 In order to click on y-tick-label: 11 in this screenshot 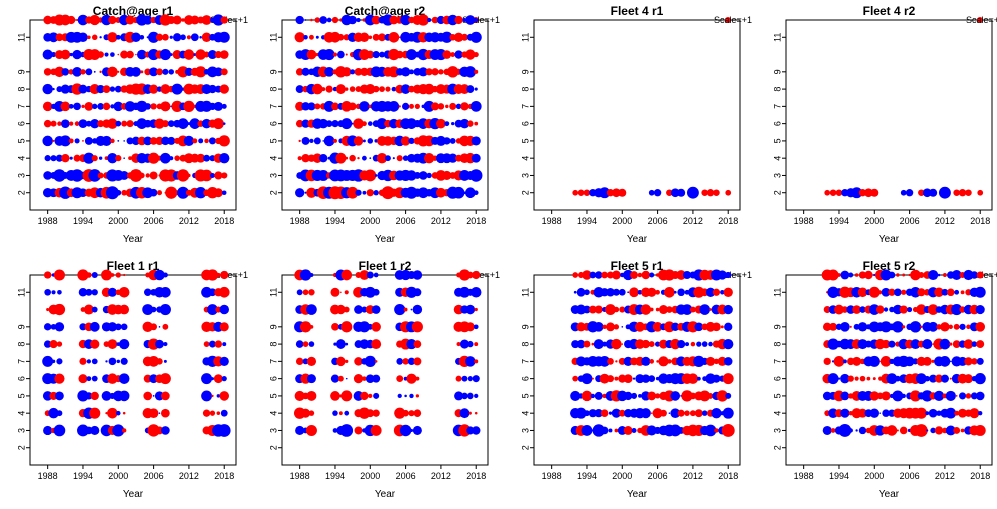, I will do `click(273, 37)`.